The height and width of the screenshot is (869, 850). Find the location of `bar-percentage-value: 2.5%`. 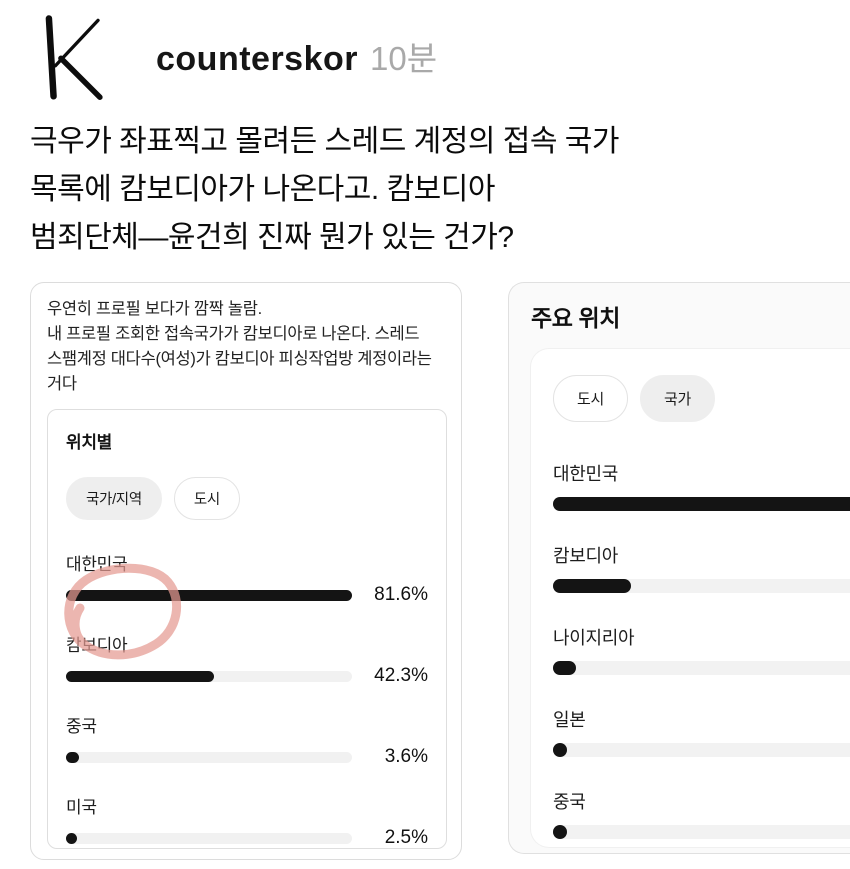

bar-percentage-value: 2.5% is located at coordinates (406, 837).